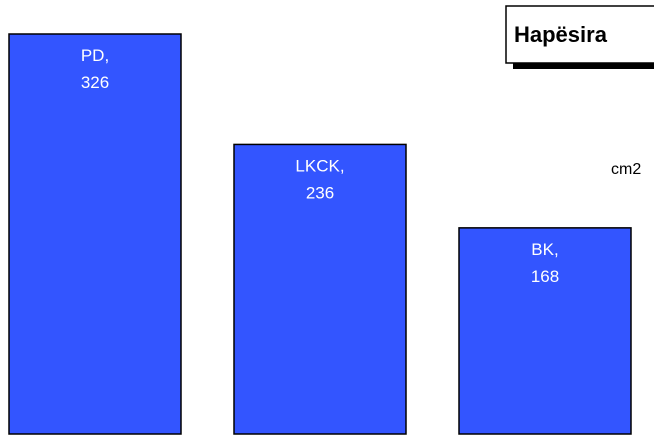  Describe the element at coordinates (95, 82) in the screenshot. I see `data-label-value-pd: 326` at that location.